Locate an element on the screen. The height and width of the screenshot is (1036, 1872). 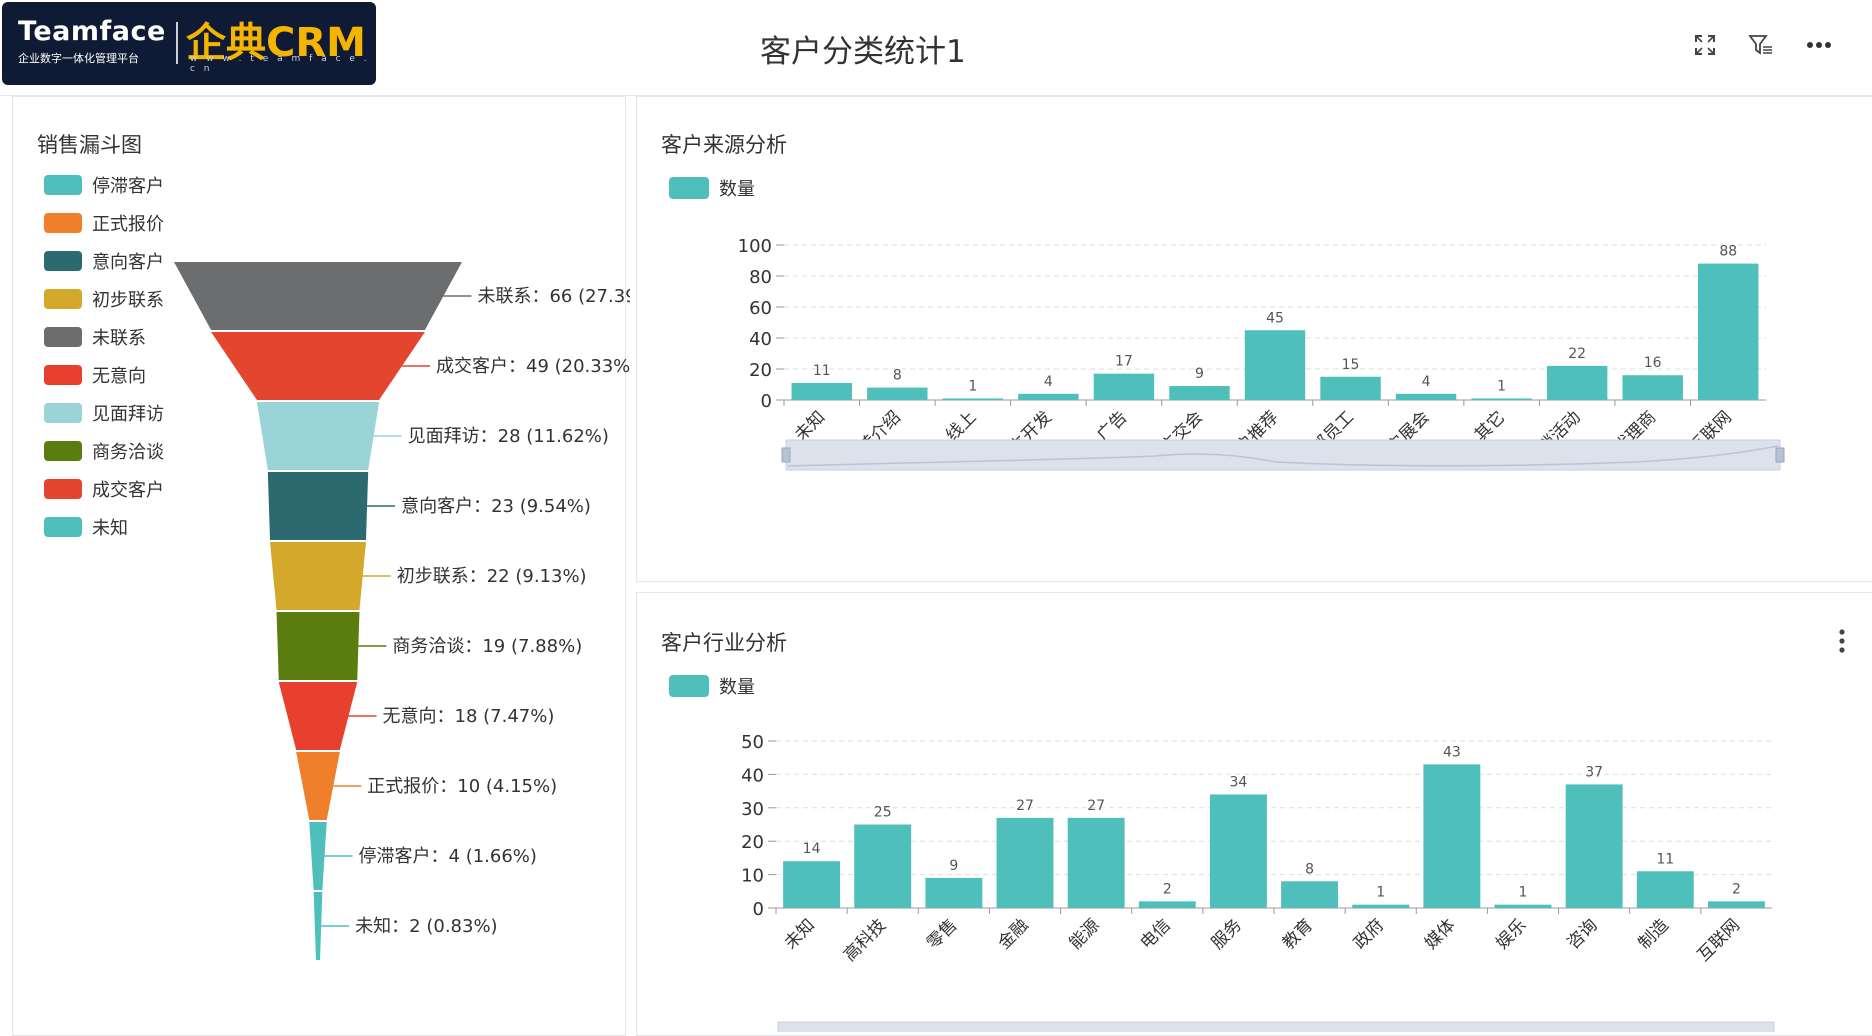
data-label: 14 is located at coordinates (812, 849).